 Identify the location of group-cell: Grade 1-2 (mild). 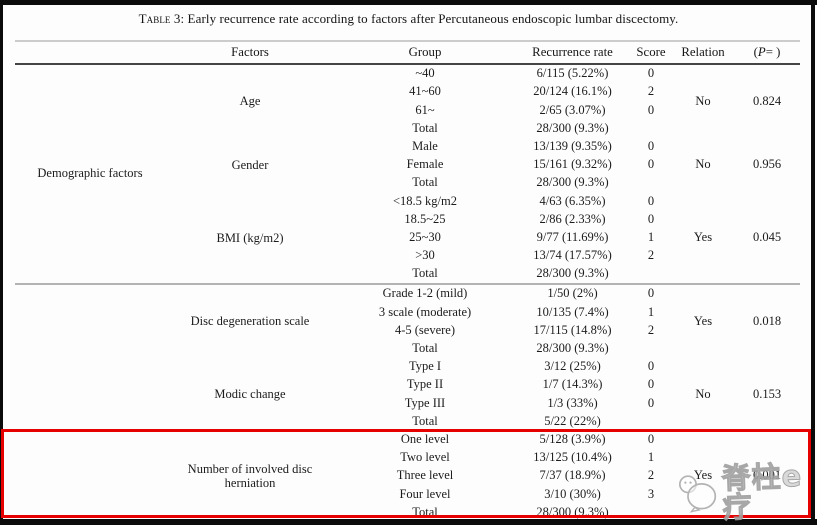
(425, 293).